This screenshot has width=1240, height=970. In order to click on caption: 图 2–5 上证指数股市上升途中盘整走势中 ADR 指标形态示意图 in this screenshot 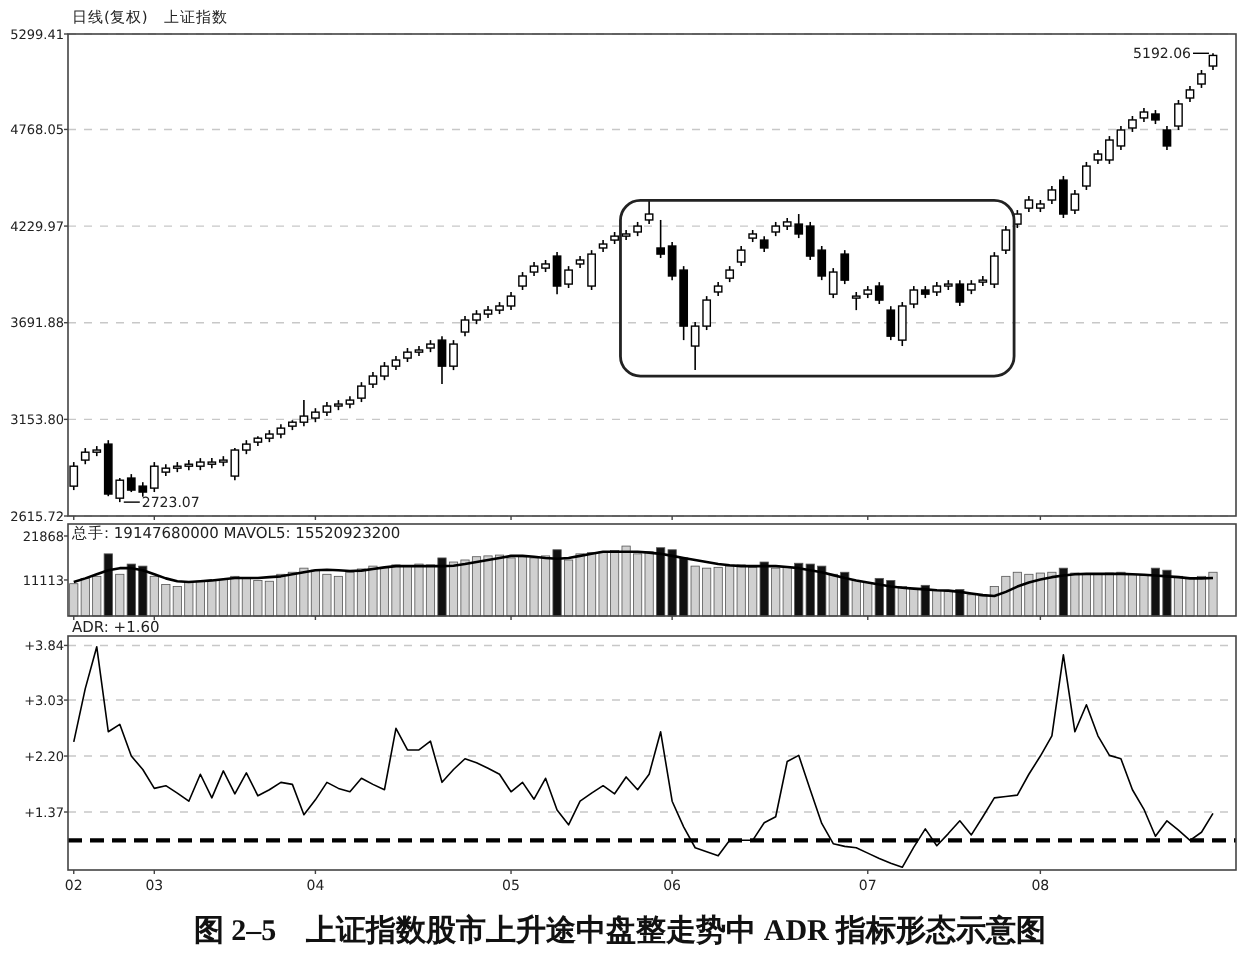, I will do `click(620, 930)`.